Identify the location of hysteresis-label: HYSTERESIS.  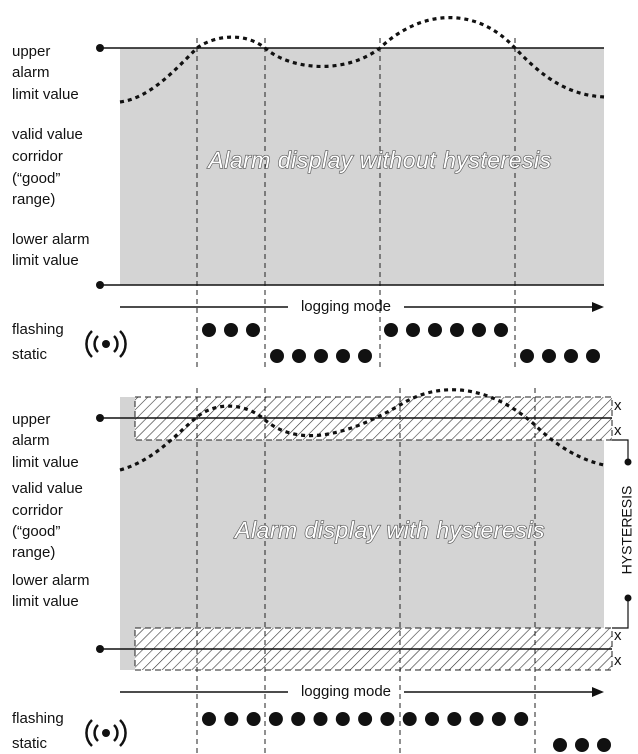
(627, 530).